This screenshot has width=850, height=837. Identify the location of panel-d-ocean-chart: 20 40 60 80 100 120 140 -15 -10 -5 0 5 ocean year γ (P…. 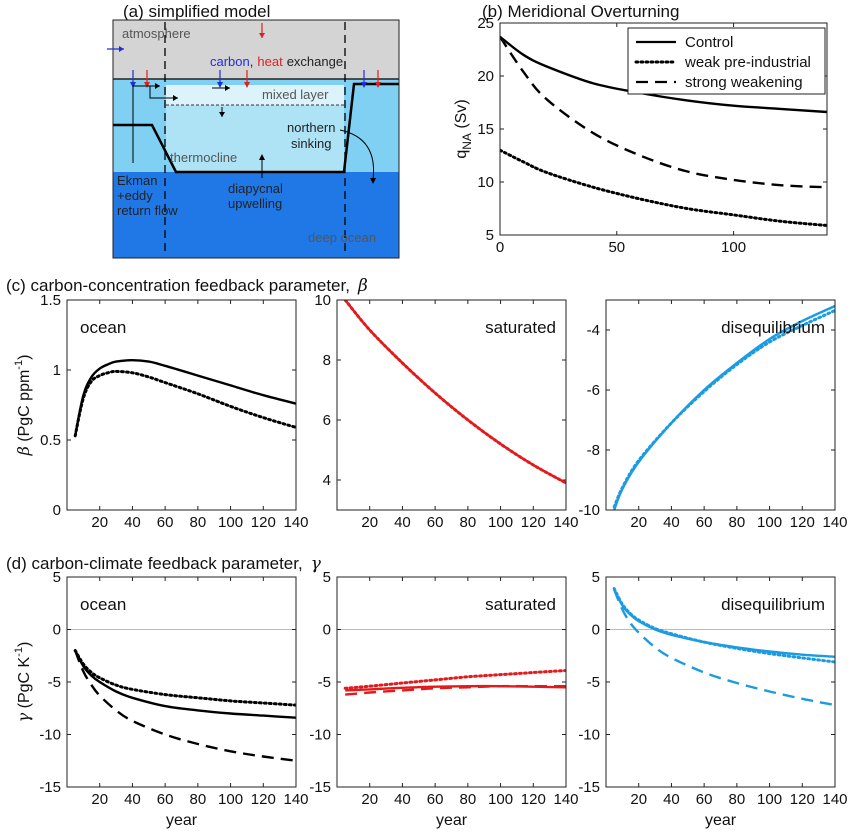
(161, 699).